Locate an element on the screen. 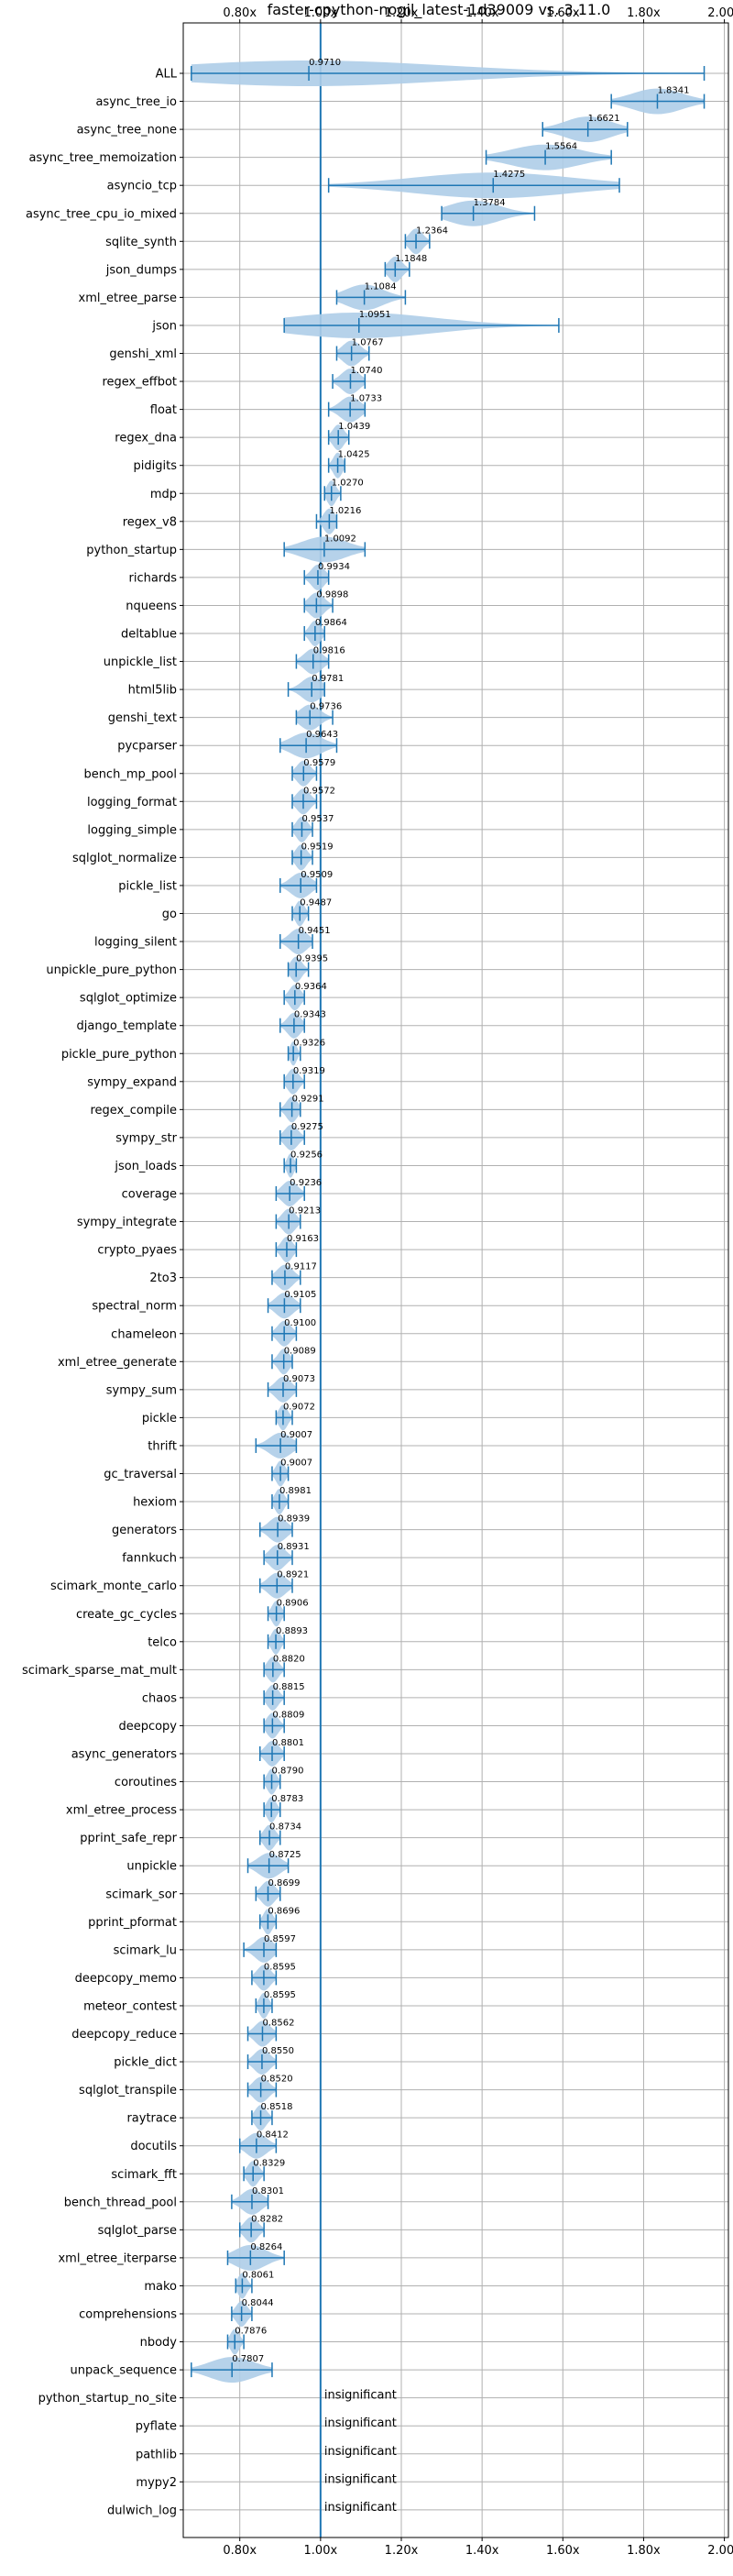 This screenshot has width=733, height=2576. row-label: sqlglot_parse is located at coordinates (137, 2231).